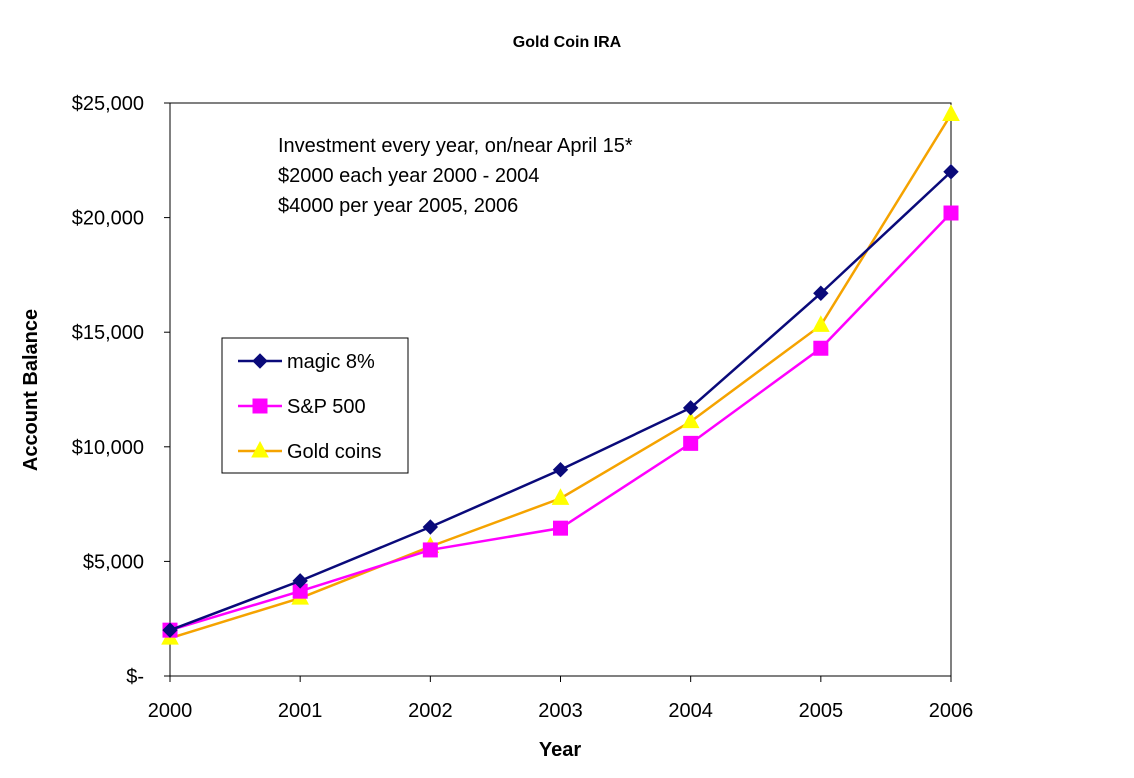 This screenshot has width=1134, height=778. Describe the element at coordinates (331, 362) in the screenshot. I see `legend-label: magic 8%` at that location.